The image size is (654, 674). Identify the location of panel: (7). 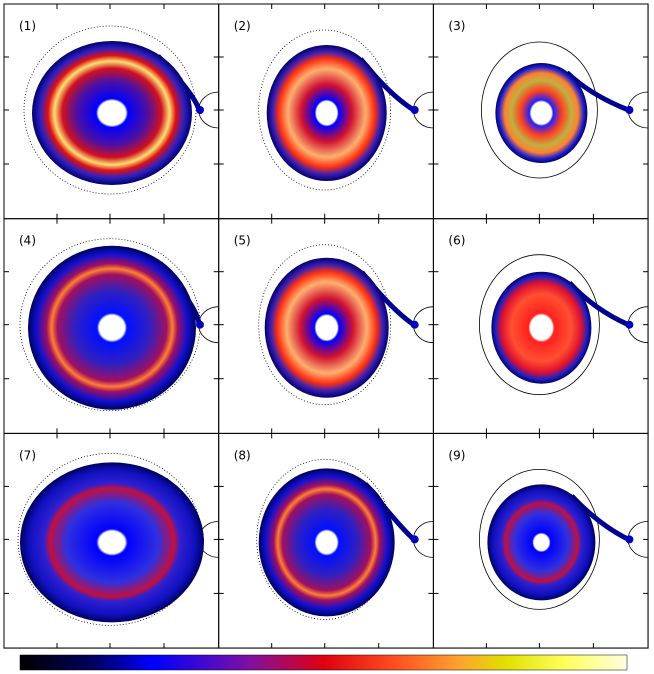
(111, 540).